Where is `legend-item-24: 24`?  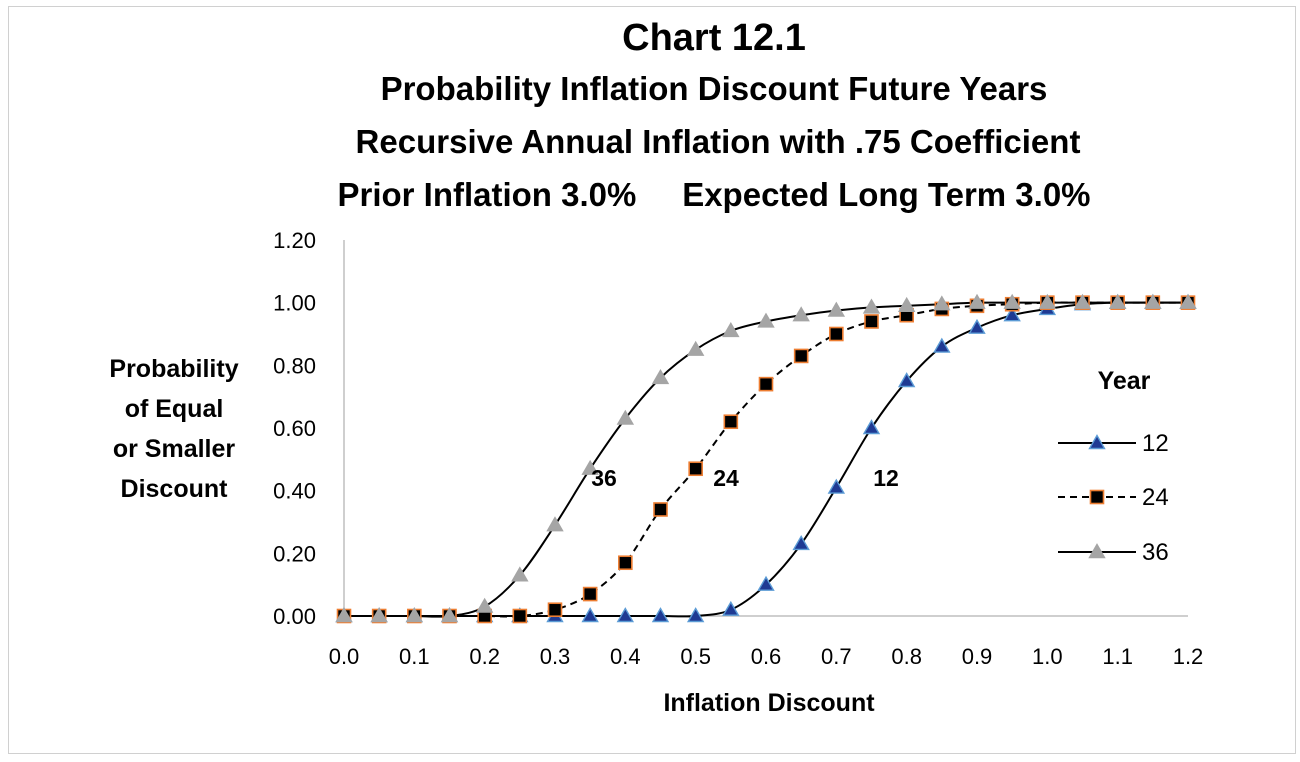 legend-item-24: 24 is located at coordinates (1113, 497).